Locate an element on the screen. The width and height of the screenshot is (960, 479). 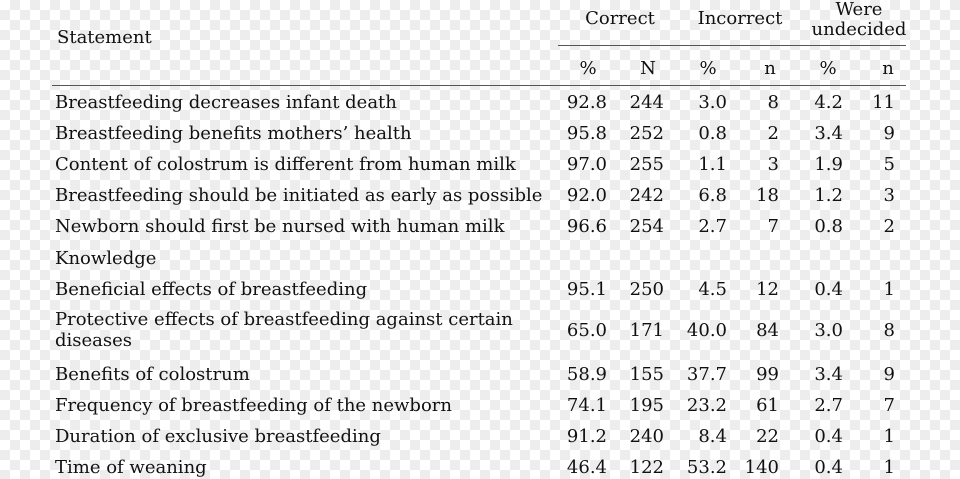
header-incorrect: Incorrect is located at coordinates (740, 18).